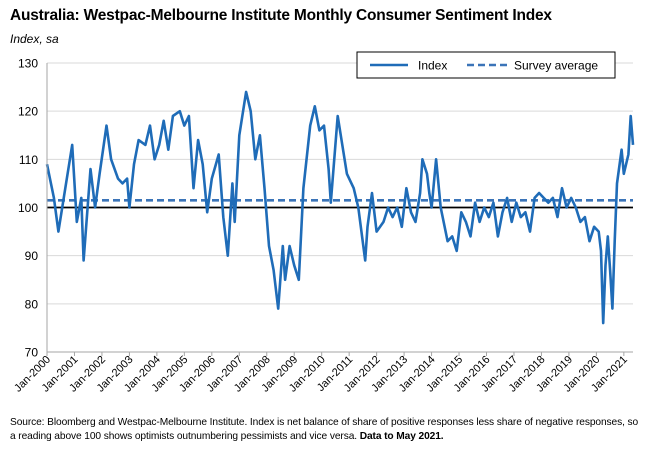 The height and width of the screenshot is (455, 650). I want to click on legend: Index Survey average, so click(486, 65).